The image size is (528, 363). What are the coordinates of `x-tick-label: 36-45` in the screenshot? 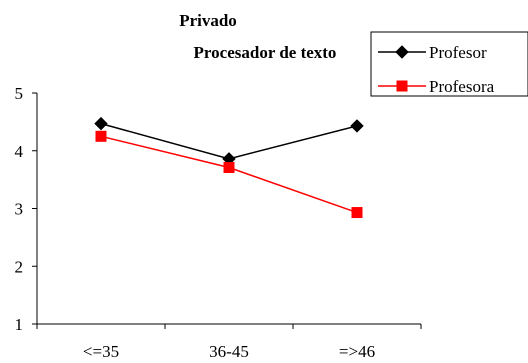 It's located at (229, 351).